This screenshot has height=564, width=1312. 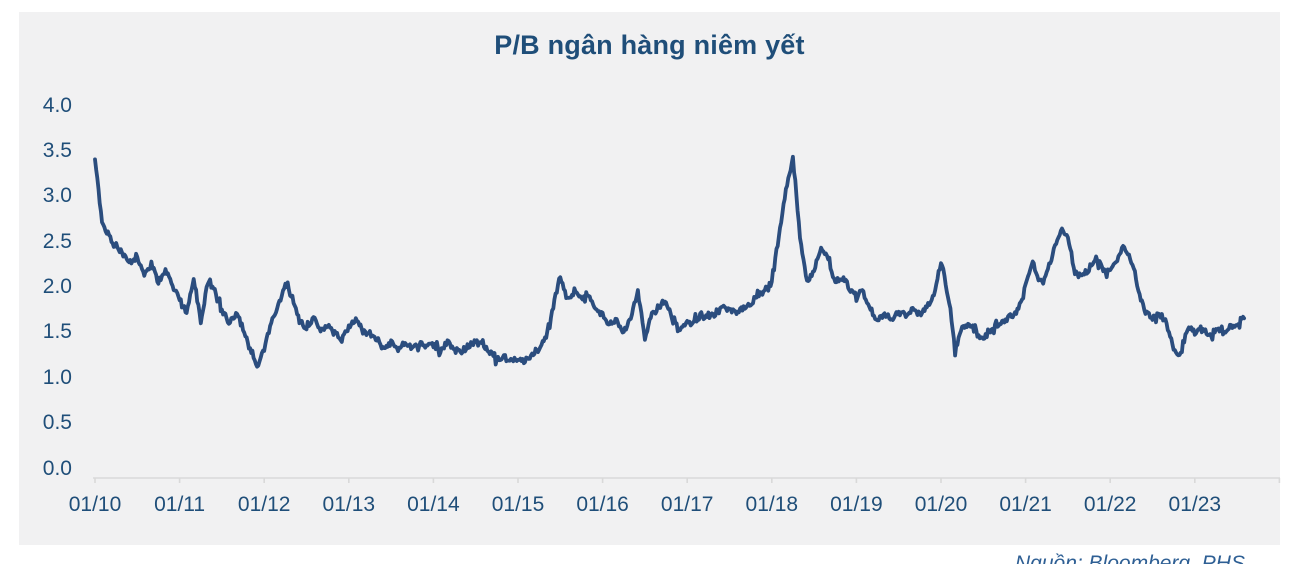 What do you see at coordinates (602, 504) in the screenshot?
I see `x-axis-label: 01/16` at bounding box center [602, 504].